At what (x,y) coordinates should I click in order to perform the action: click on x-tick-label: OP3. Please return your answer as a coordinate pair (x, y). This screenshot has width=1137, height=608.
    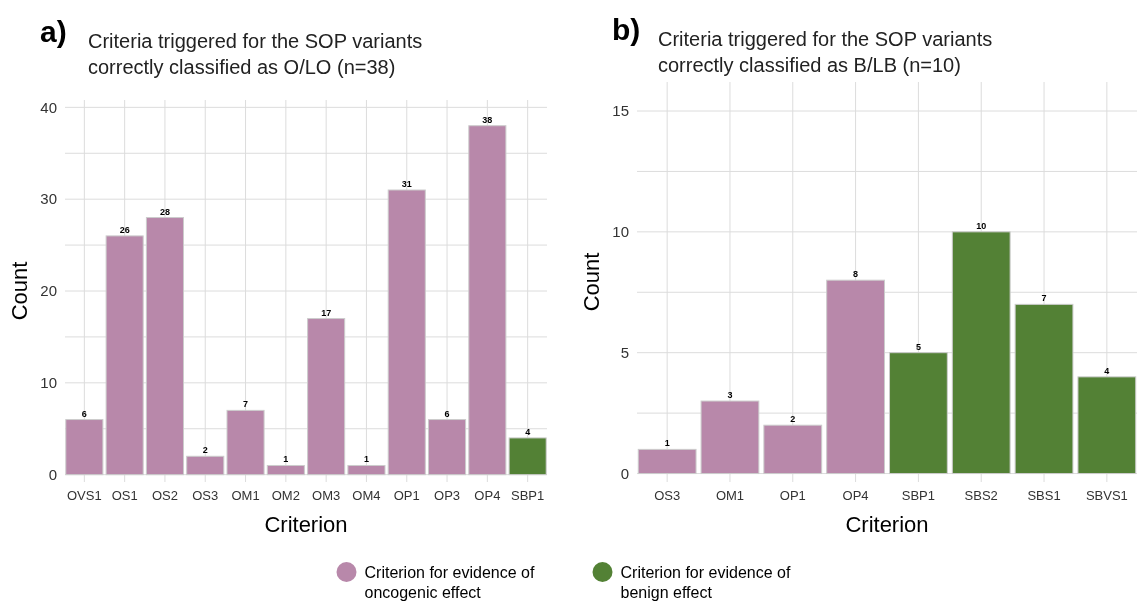
    Looking at the image, I should click on (447, 495).